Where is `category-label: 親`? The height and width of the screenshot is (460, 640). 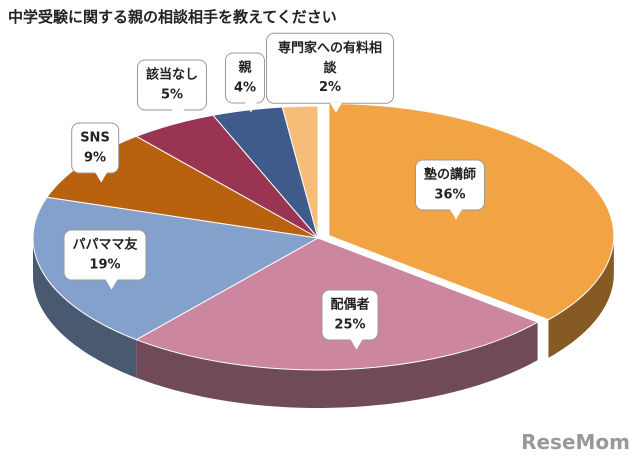
category-label: 親 is located at coordinates (245, 68).